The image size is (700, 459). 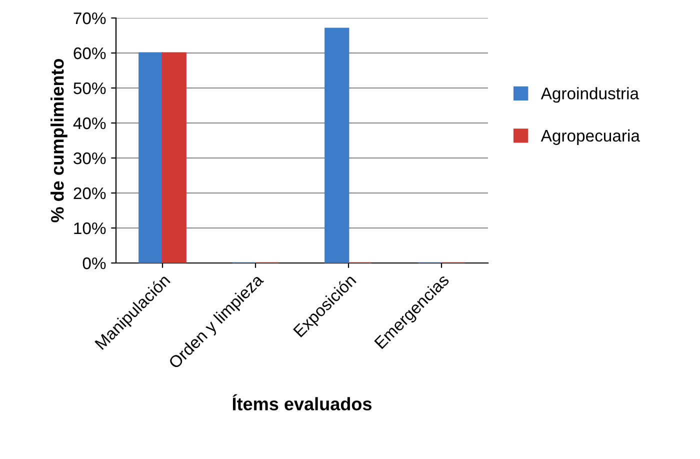 I want to click on x-axis-title: Ítems evaluados, so click(x=302, y=402).